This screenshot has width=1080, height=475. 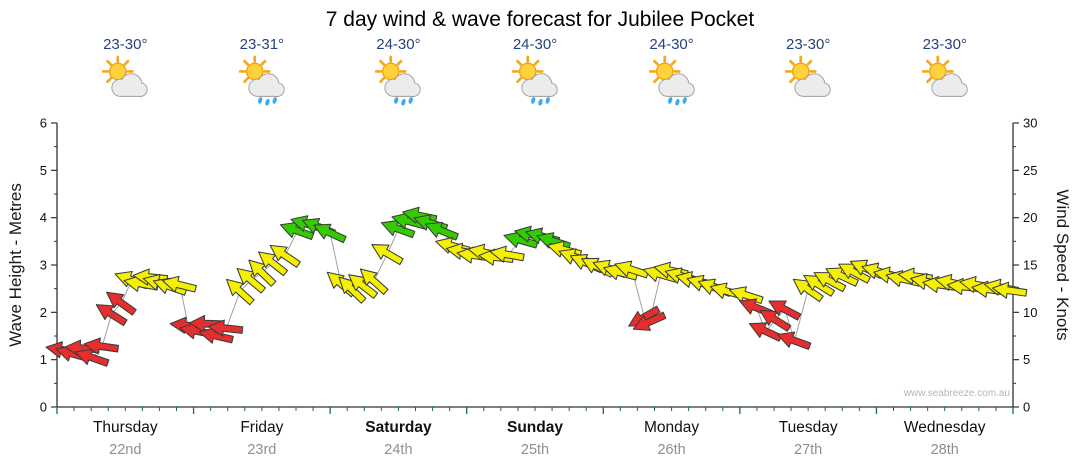 I want to click on day-date-label: 28th, so click(x=945, y=450).